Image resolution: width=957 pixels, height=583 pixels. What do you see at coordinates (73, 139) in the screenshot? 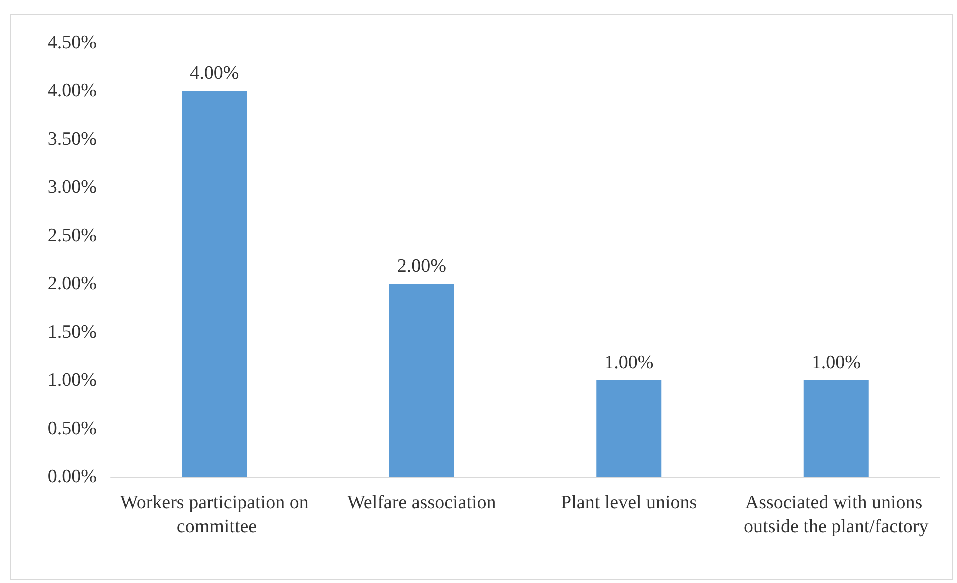
I see `y-tick-label: 3.50%` at bounding box center [73, 139].